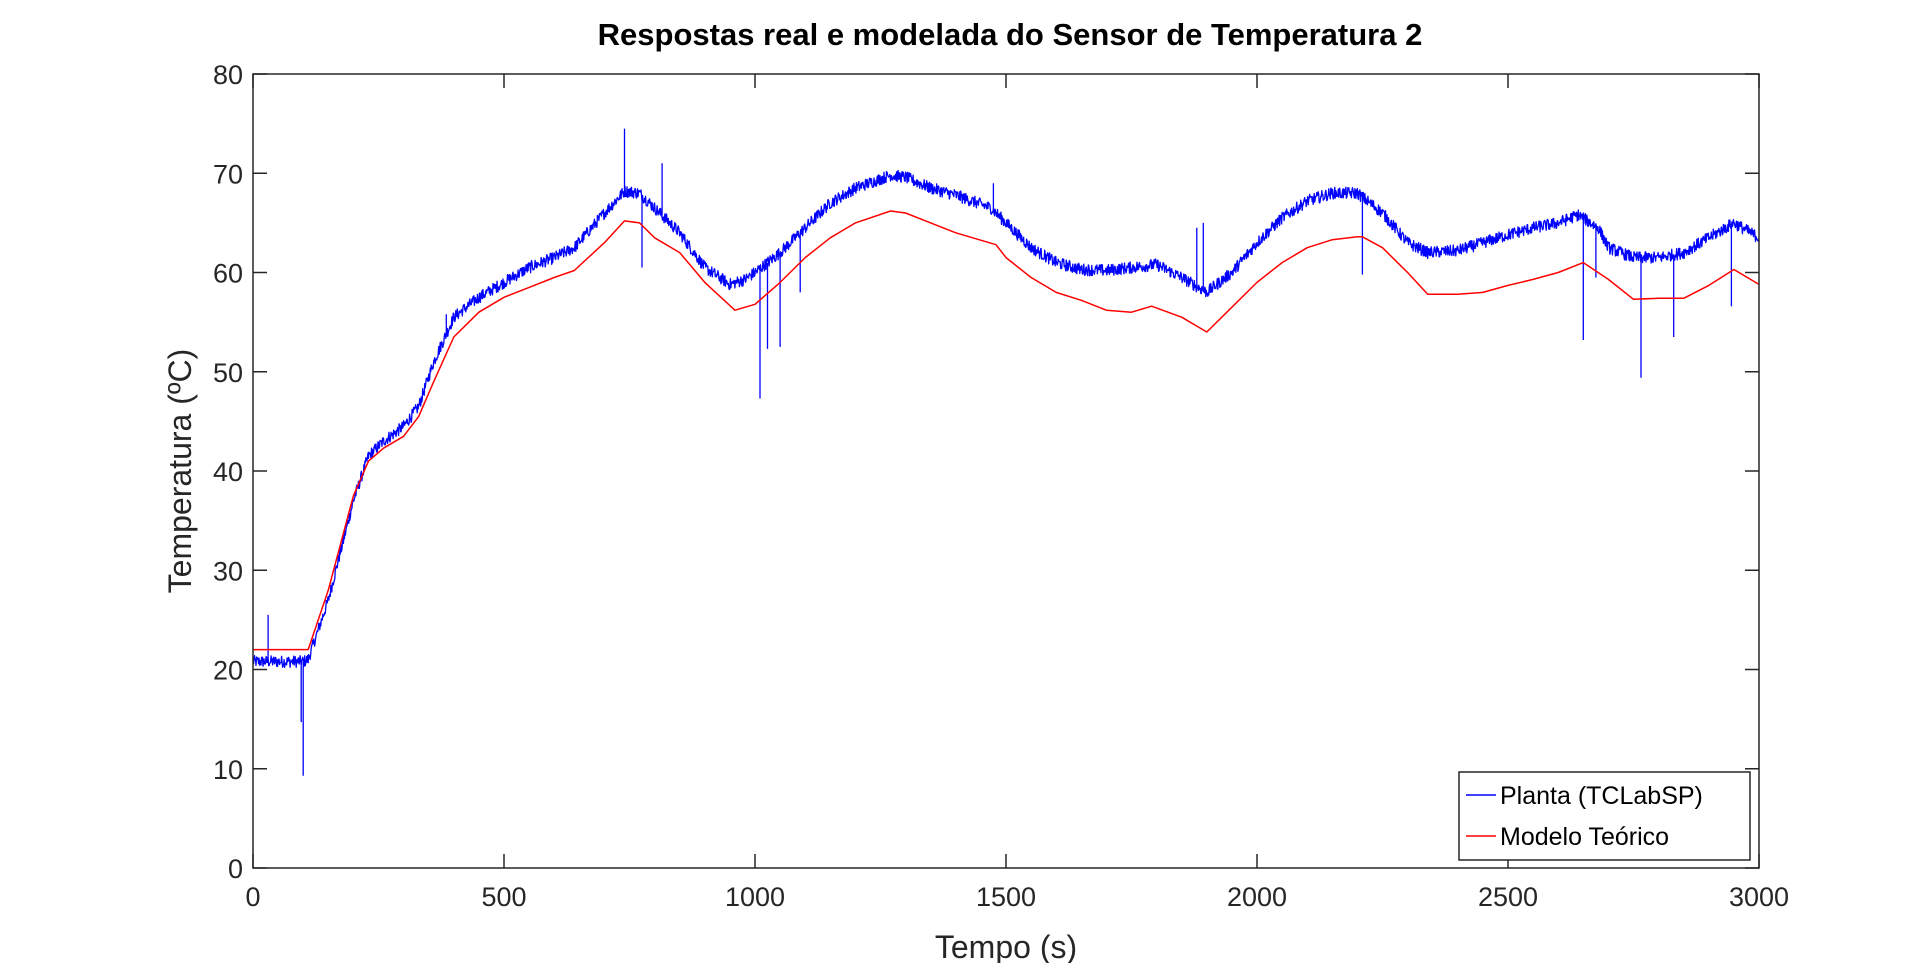 The image size is (1920, 968). I want to click on legend-box, so click(1604, 816).